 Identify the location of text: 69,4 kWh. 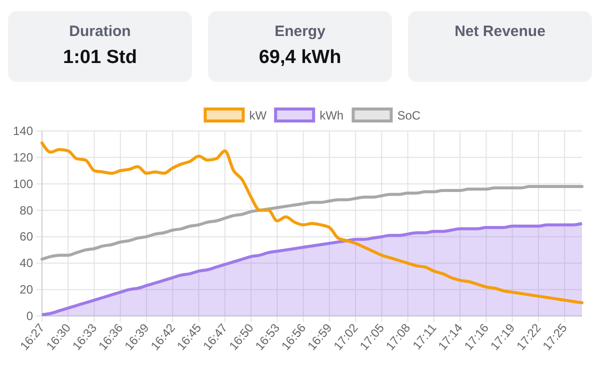
(300, 57).